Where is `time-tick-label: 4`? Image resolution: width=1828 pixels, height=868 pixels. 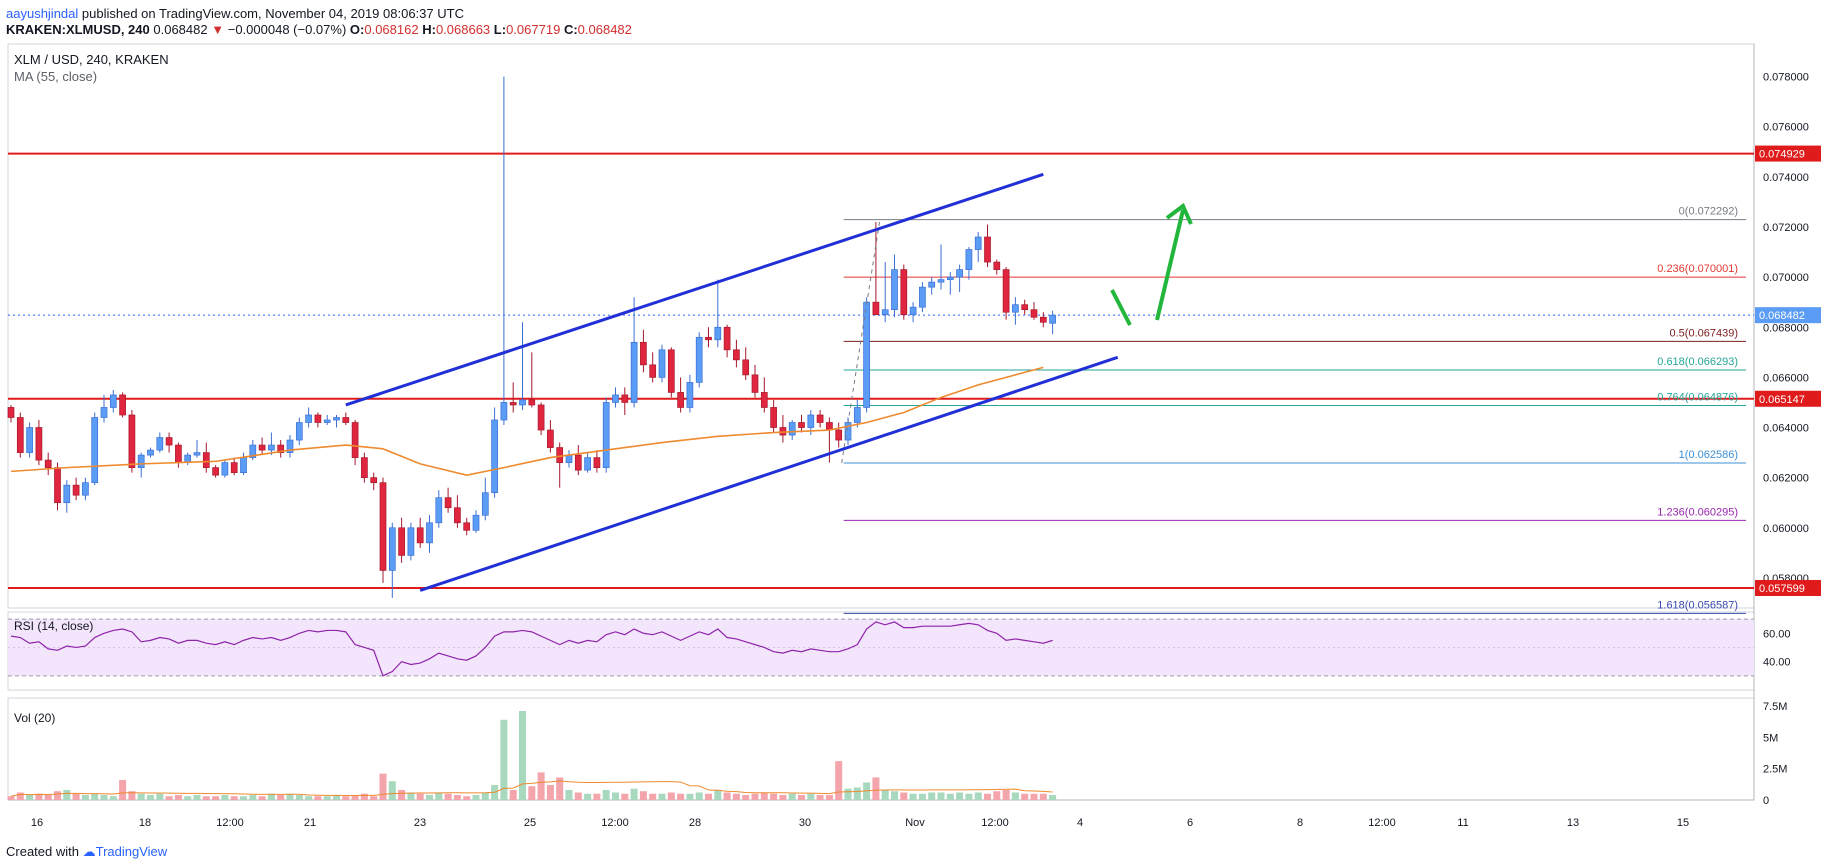
time-tick-label: 4 is located at coordinates (1080, 823).